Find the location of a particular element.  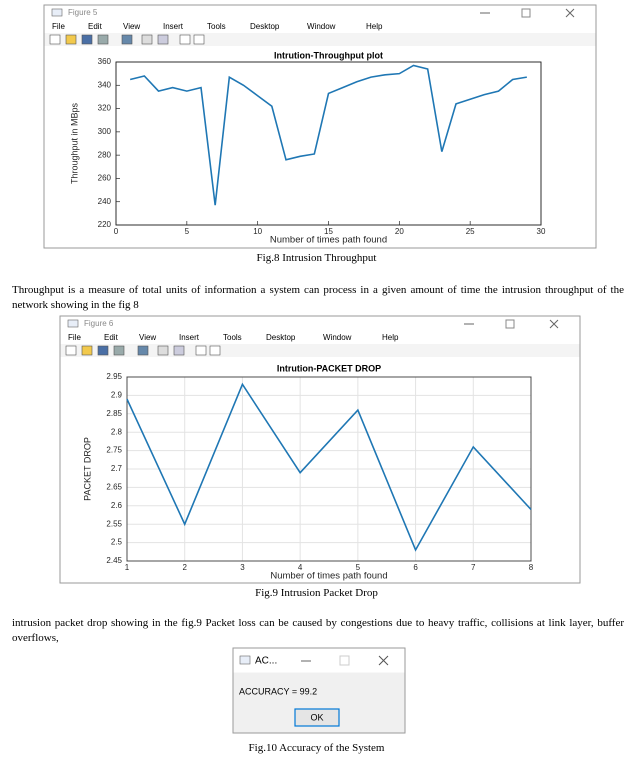

x-tick-label: 30 is located at coordinates (541, 231).